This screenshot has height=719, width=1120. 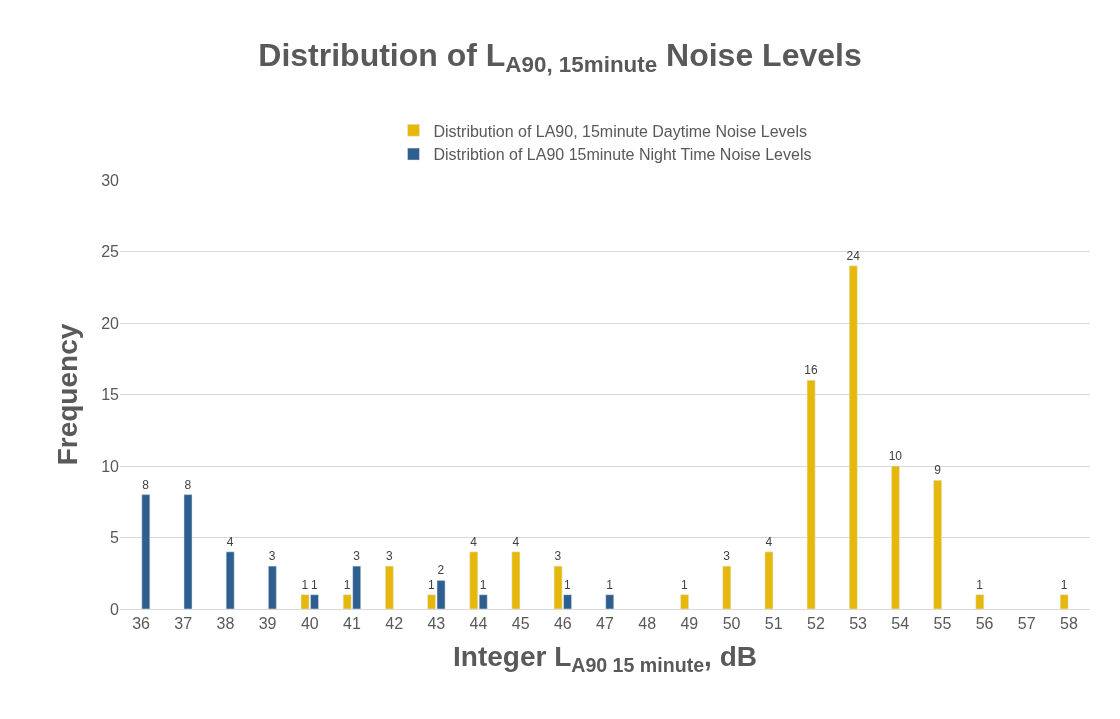 I want to click on x-tick-label: 51, so click(x=773, y=624).